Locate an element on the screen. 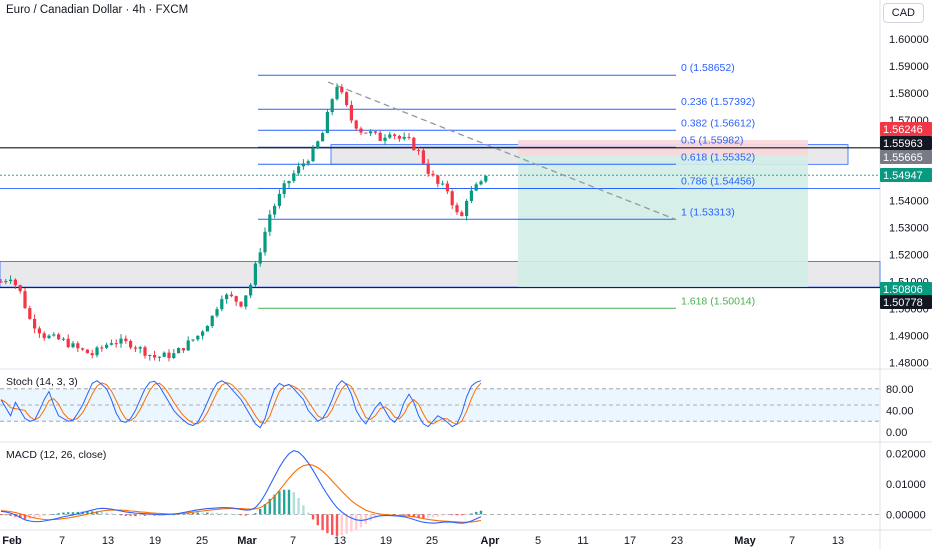  time-tick-label: 7 is located at coordinates (62, 541).